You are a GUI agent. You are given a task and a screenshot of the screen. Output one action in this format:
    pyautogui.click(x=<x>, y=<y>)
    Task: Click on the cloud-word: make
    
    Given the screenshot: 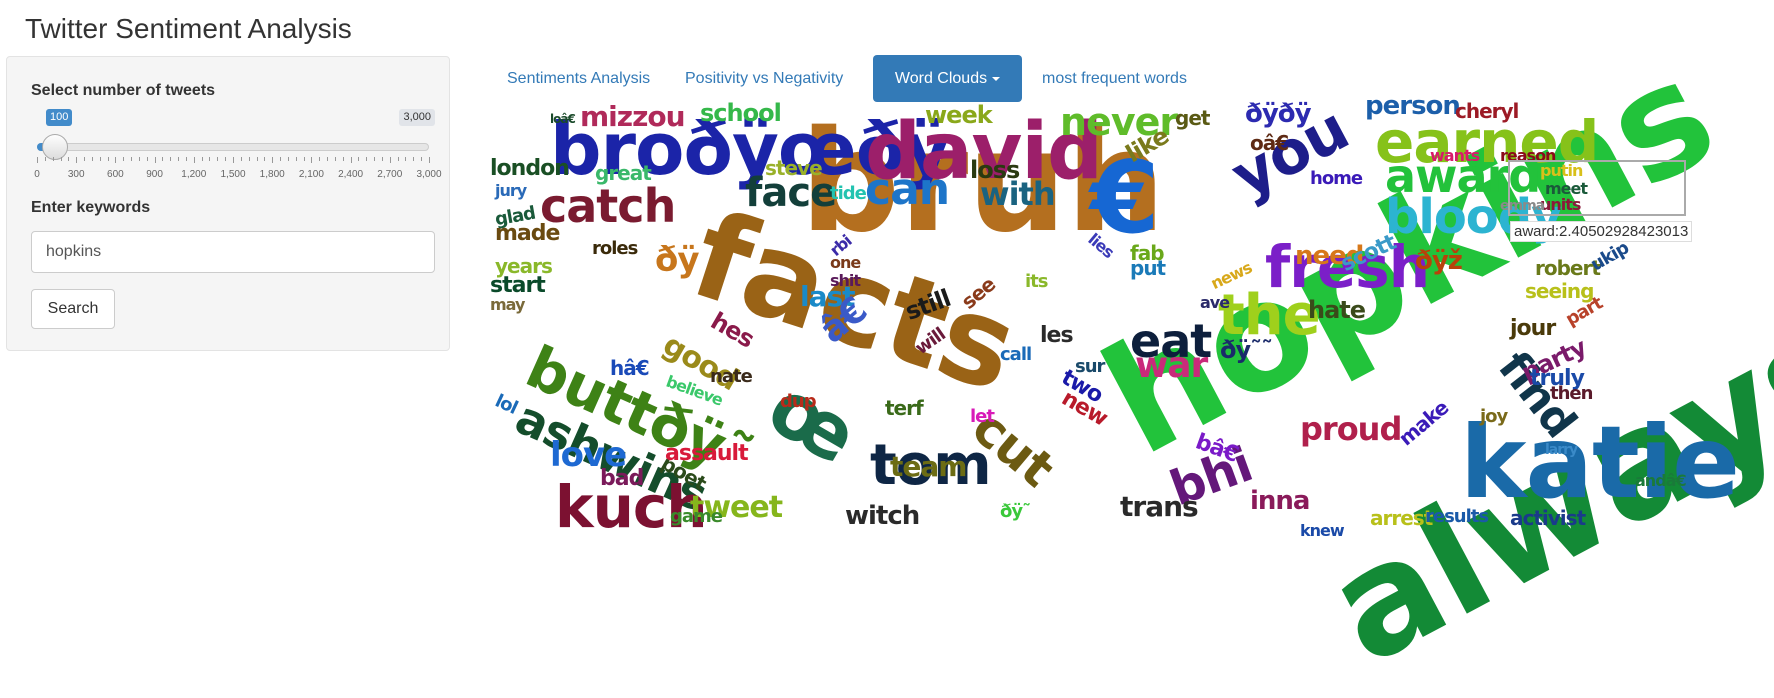 What is the action you would take?
    pyautogui.click(x=1423, y=423)
    